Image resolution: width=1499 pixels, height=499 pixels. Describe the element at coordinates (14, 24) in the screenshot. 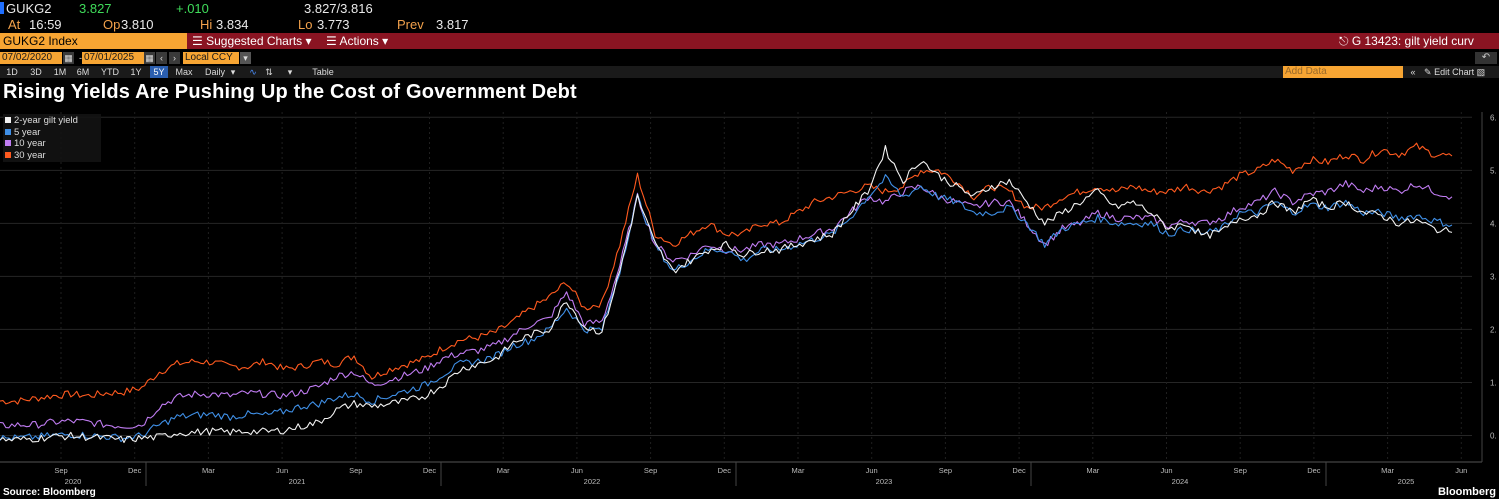

I see `at-label: At` at that location.